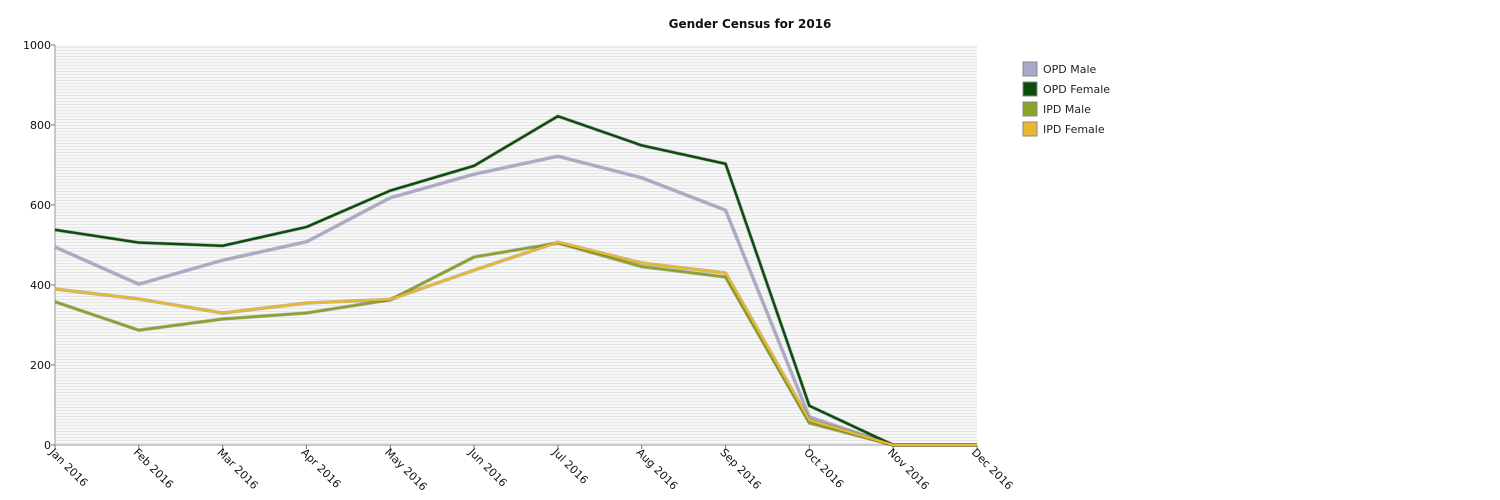 The width and height of the screenshot is (1500, 500). I want to click on y-tick-label: 200, so click(40, 365).